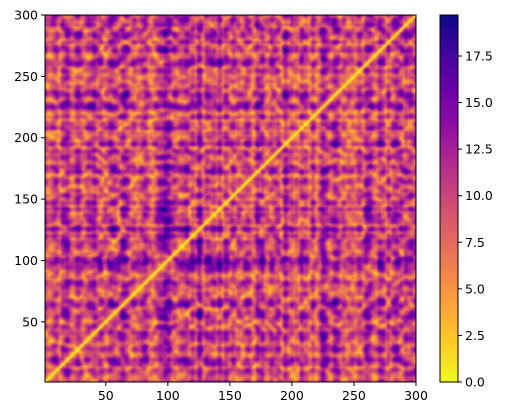  I want to click on x-tick-label: 300, so click(416, 395).